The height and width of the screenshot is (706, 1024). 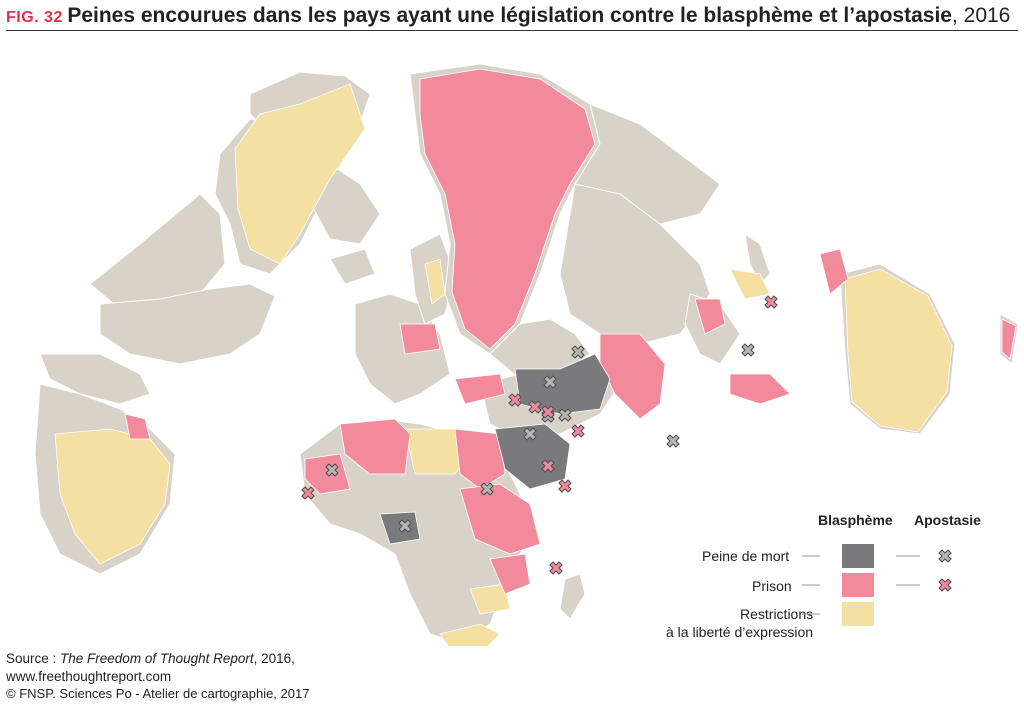 What do you see at coordinates (760, 389) in the screenshot?
I see `indonesia-prison` at bounding box center [760, 389].